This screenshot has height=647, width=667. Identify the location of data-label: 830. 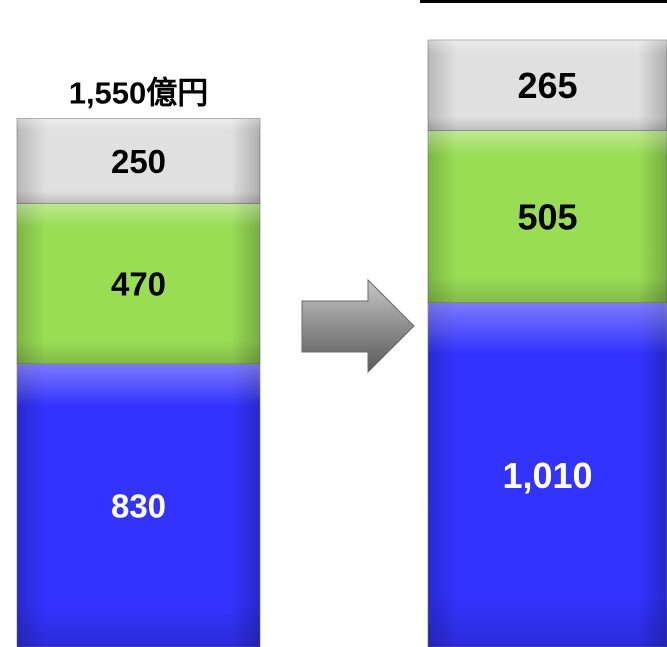
(138, 505).